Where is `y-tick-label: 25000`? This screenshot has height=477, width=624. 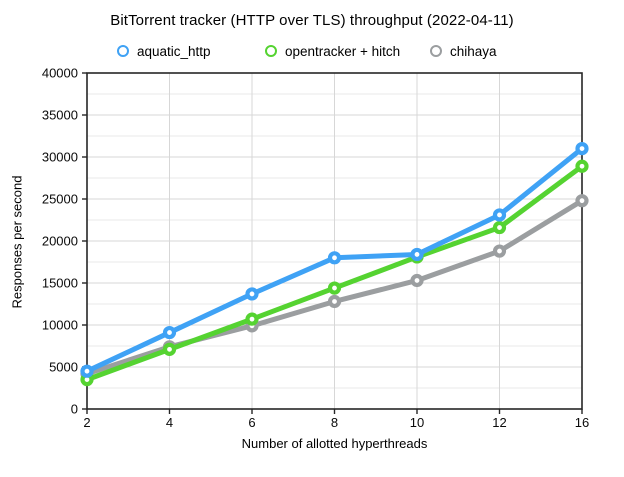
y-tick-label: 25000 is located at coordinates (60, 199).